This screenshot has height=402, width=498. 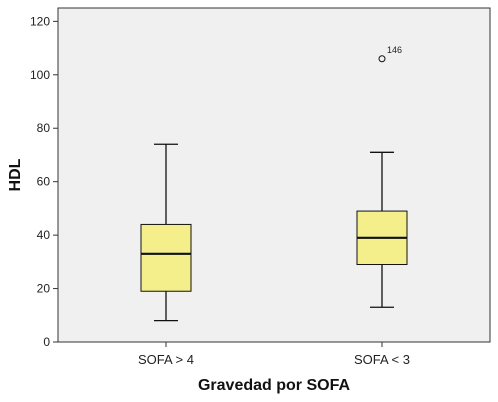 I want to click on y-tick-label: 20, so click(x=44, y=289).